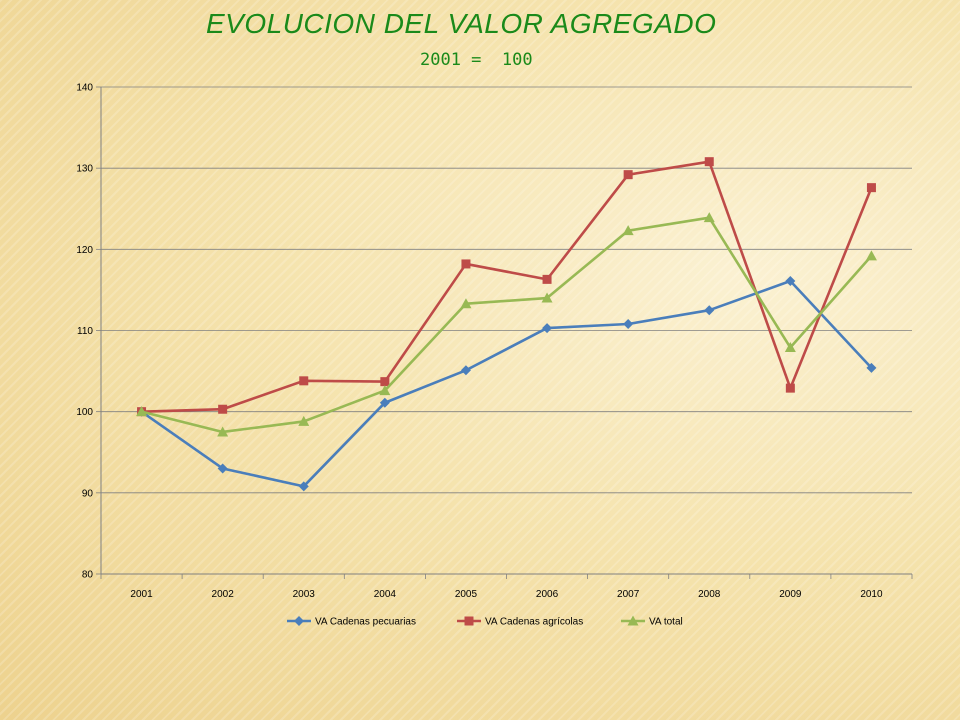  I want to click on data-point-3-2004, so click(385, 390).